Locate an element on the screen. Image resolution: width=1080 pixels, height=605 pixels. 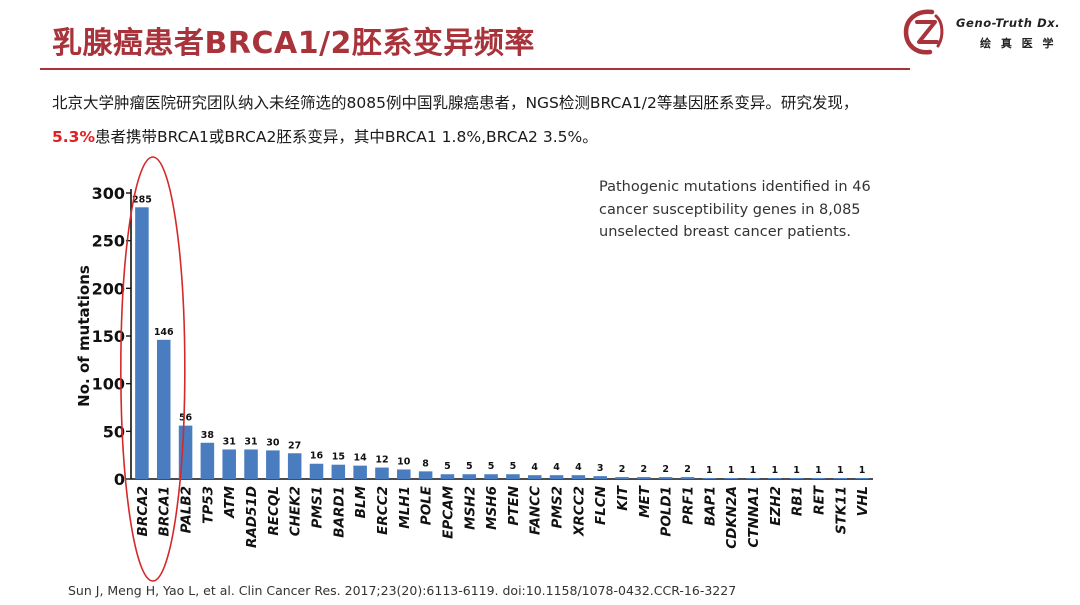
x-tick-label: MSH6 is located at coordinates (492, 508).